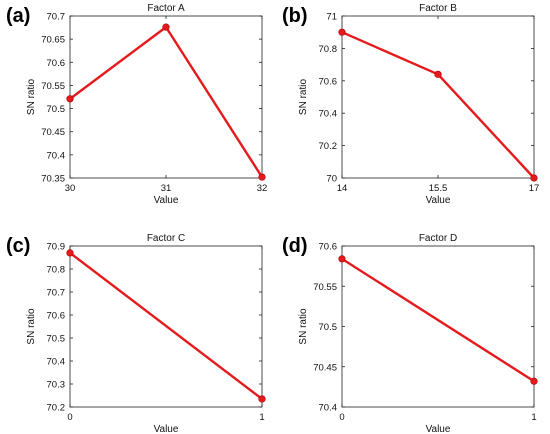  What do you see at coordinates (166, 238) in the screenshot?
I see `chart-title: Factor C` at bounding box center [166, 238].